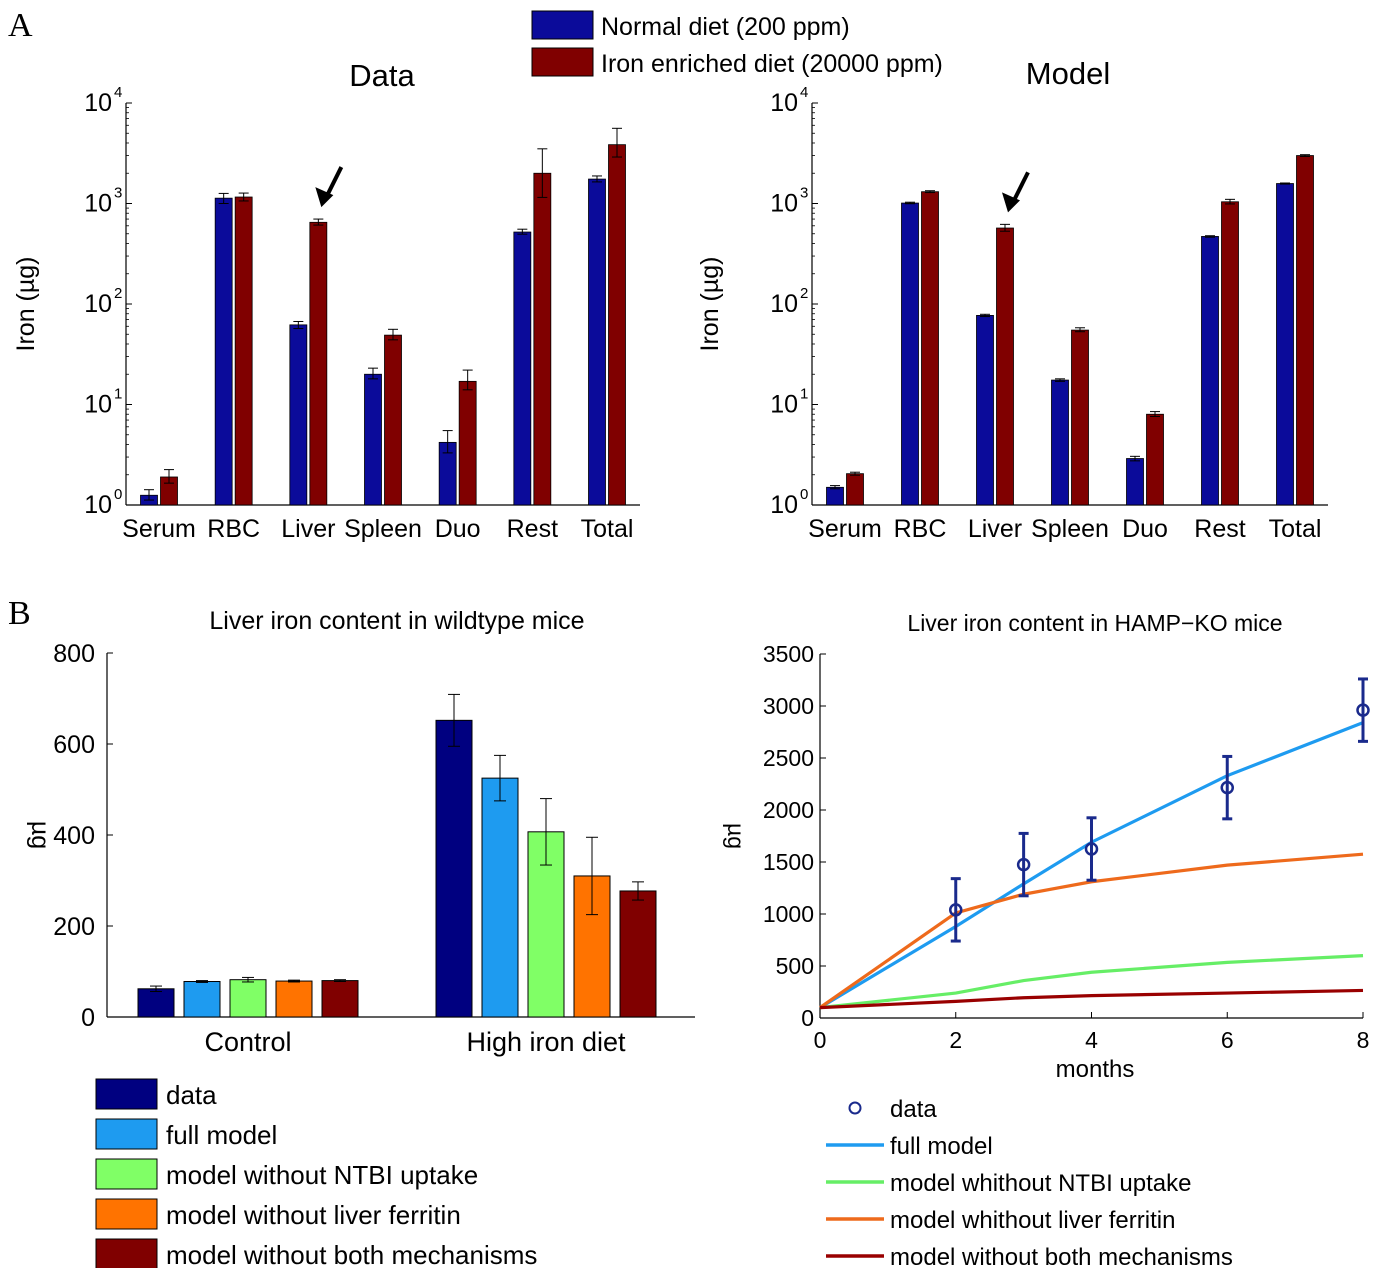  I want to click on chart-title: Liver iron content in HAMP−KO mice, so click(1094, 623).